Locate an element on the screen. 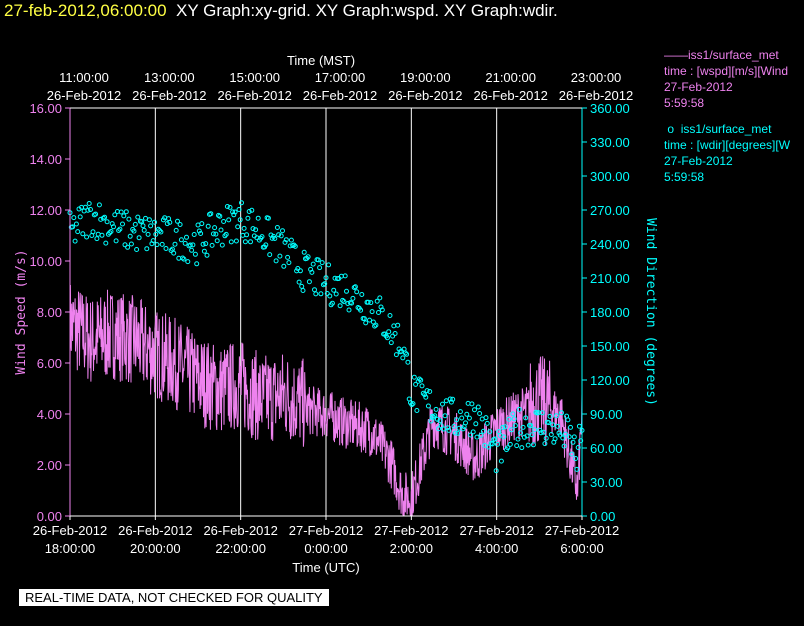 Image resolution: width=804 pixels, height=626 pixels. bottom-tick-date: 27-Feb-2012 is located at coordinates (496, 530).